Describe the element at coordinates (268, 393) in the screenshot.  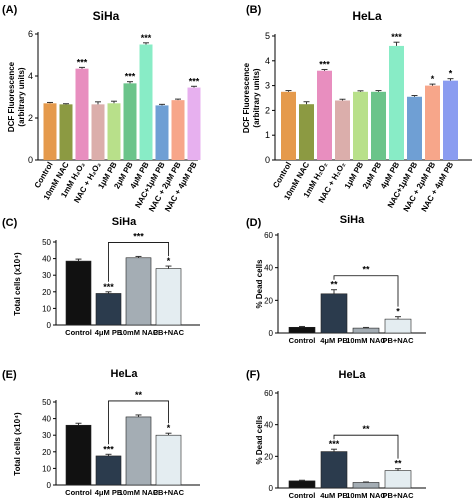
I see `y-tick-label: 60` at that location.